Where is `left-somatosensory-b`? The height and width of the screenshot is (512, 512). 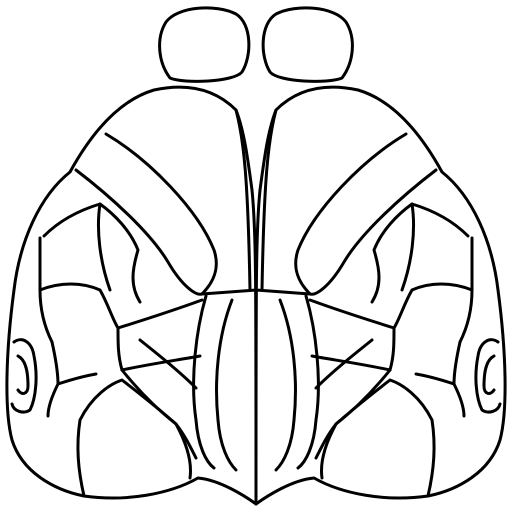 left-somatosensory-b is located at coordinates (79, 306).